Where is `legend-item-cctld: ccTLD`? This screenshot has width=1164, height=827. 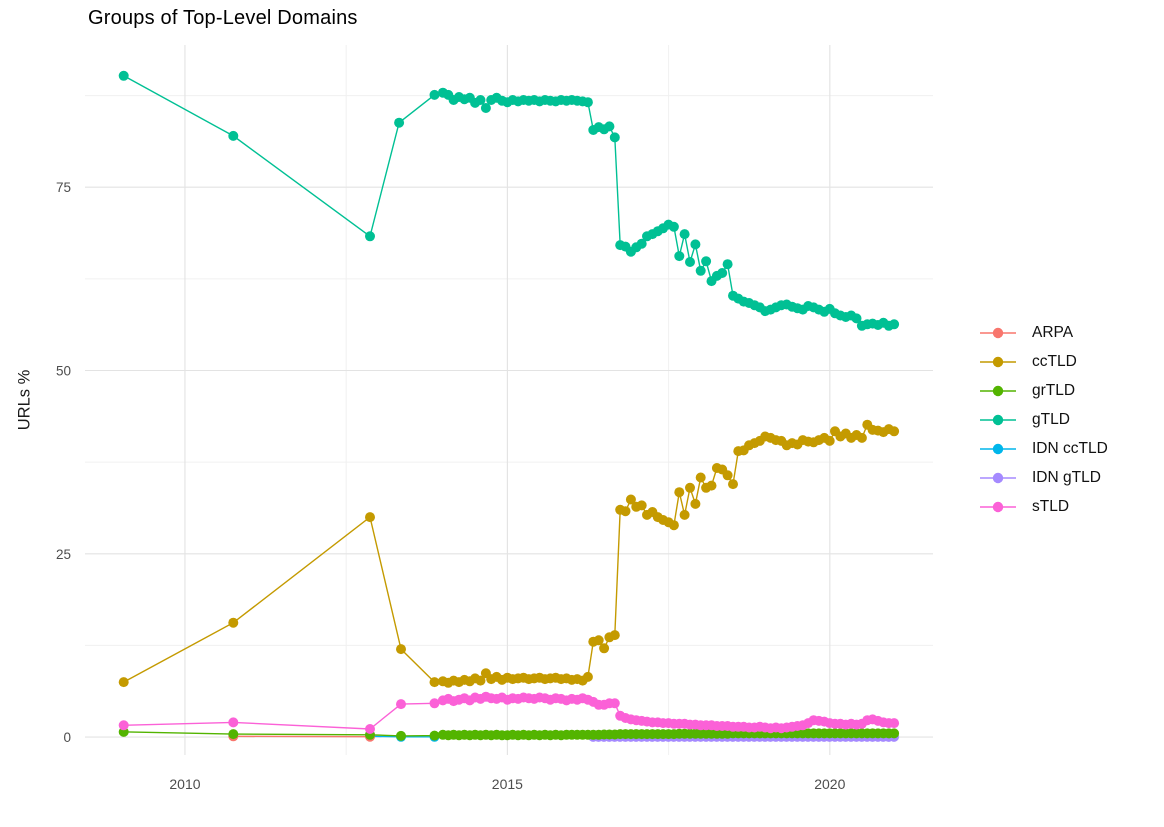
legend-item-cctld: ccTLD is located at coordinates (1044, 362).